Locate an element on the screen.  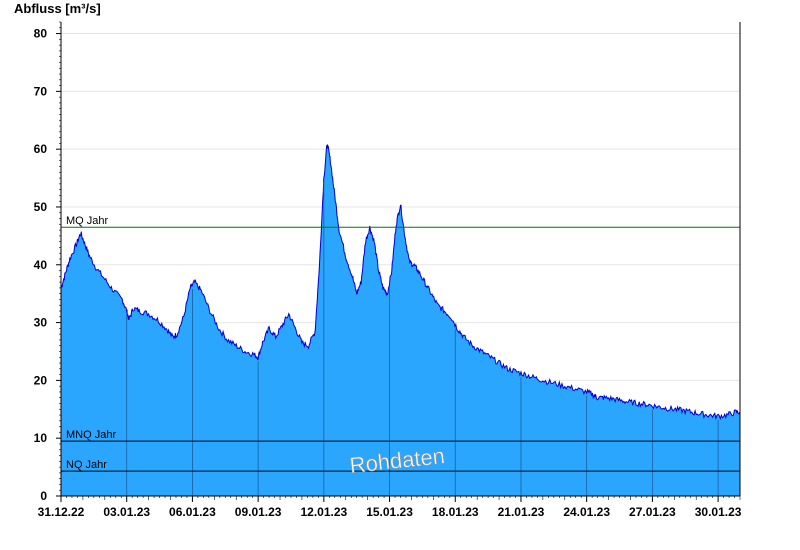
x-tick-label: 06.01.23 is located at coordinates (192, 512).